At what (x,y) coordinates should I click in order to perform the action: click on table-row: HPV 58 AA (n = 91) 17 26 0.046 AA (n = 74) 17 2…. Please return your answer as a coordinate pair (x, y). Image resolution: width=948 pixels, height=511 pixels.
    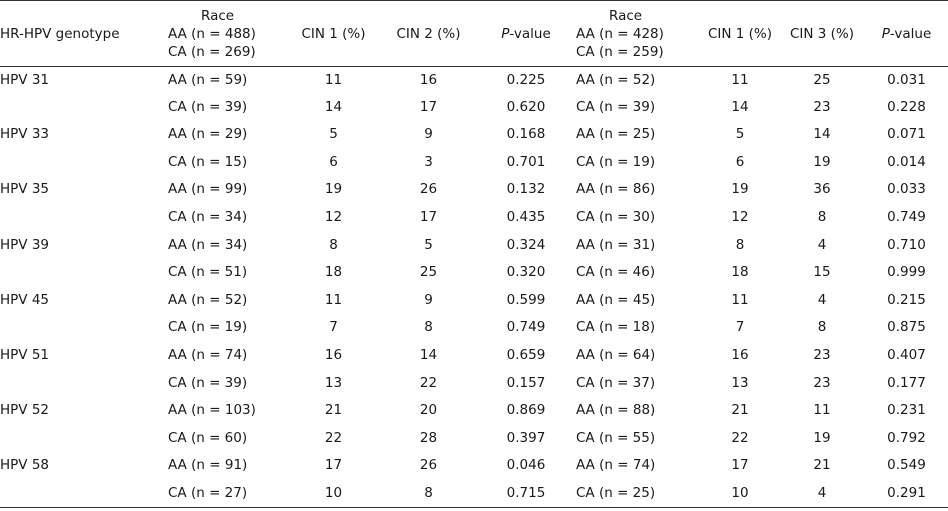
    Looking at the image, I should click on (474, 466).